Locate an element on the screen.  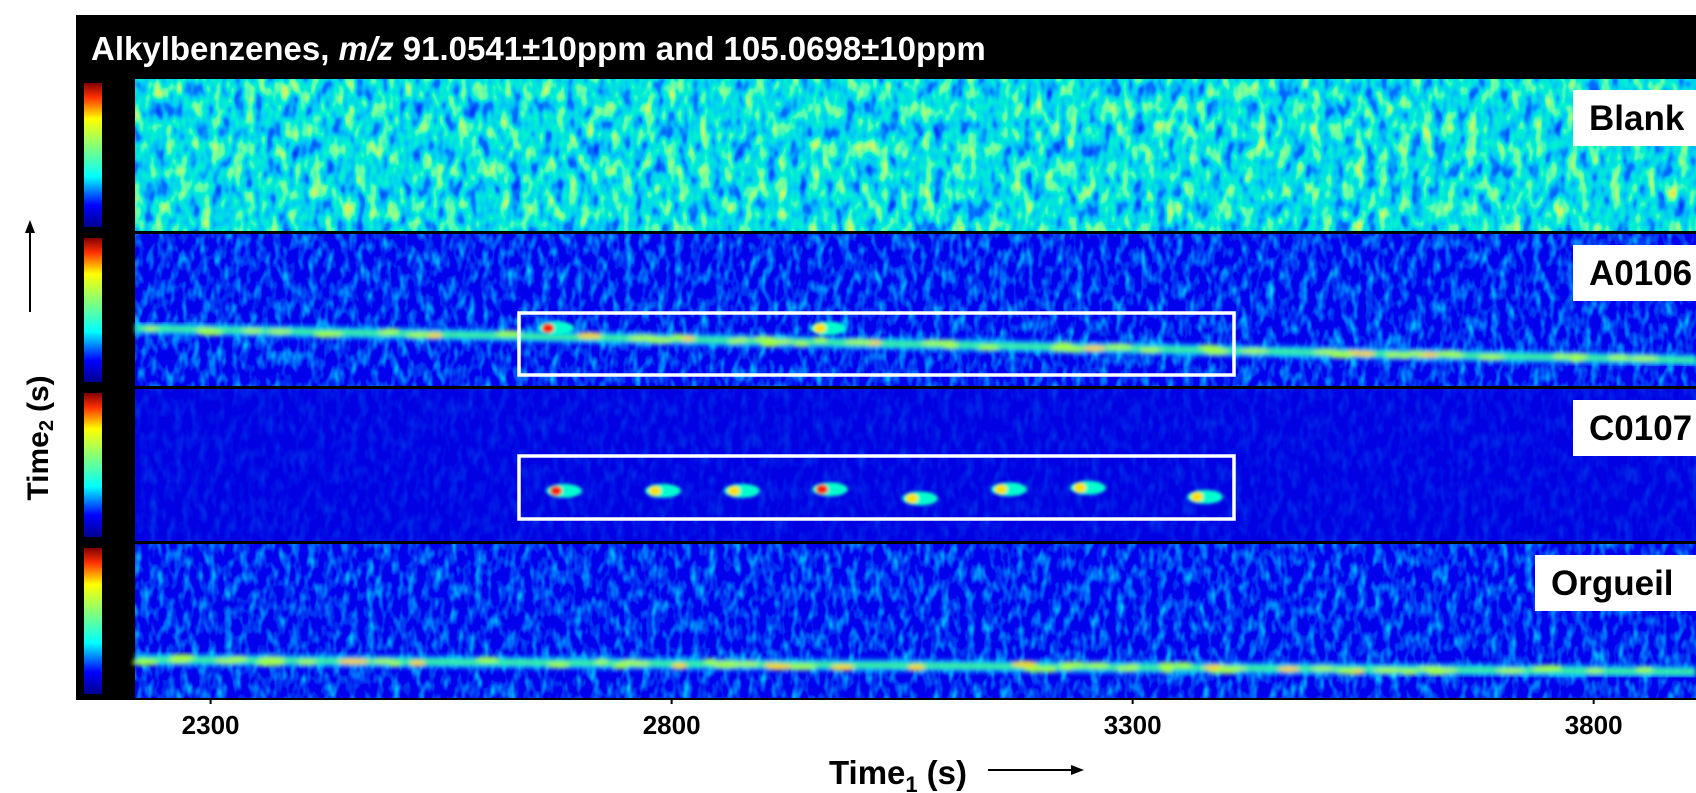
x-tick-label: 2300 is located at coordinates (211, 725).